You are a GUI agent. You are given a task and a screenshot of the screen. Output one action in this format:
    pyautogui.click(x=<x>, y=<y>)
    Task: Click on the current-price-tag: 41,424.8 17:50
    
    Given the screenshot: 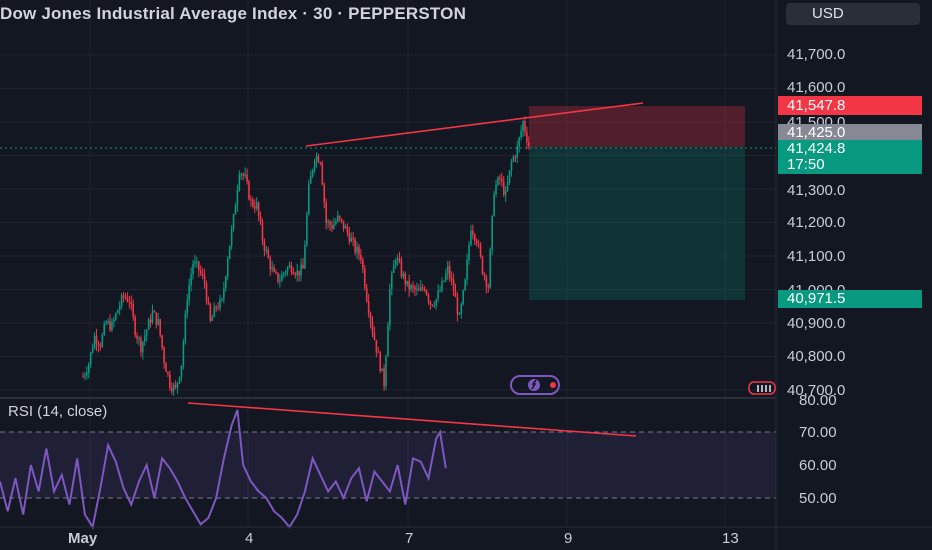 What is the action you would take?
    pyautogui.click(x=850, y=157)
    